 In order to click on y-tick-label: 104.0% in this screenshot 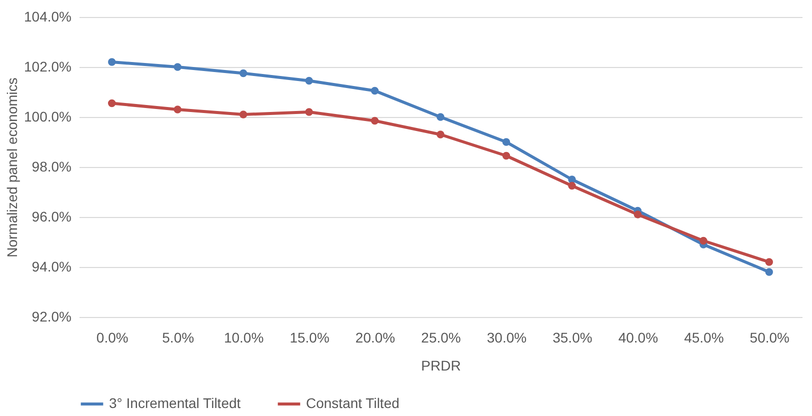, I will do `click(48, 16)`.